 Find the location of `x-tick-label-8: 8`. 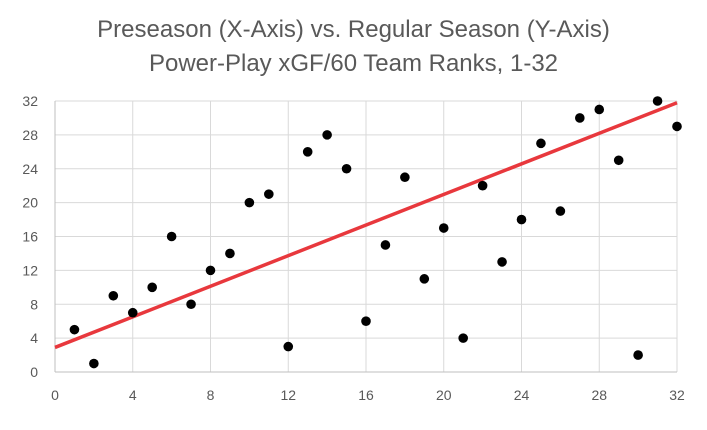

x-tick-label-8: 8 is located at coordinates (211, 395).